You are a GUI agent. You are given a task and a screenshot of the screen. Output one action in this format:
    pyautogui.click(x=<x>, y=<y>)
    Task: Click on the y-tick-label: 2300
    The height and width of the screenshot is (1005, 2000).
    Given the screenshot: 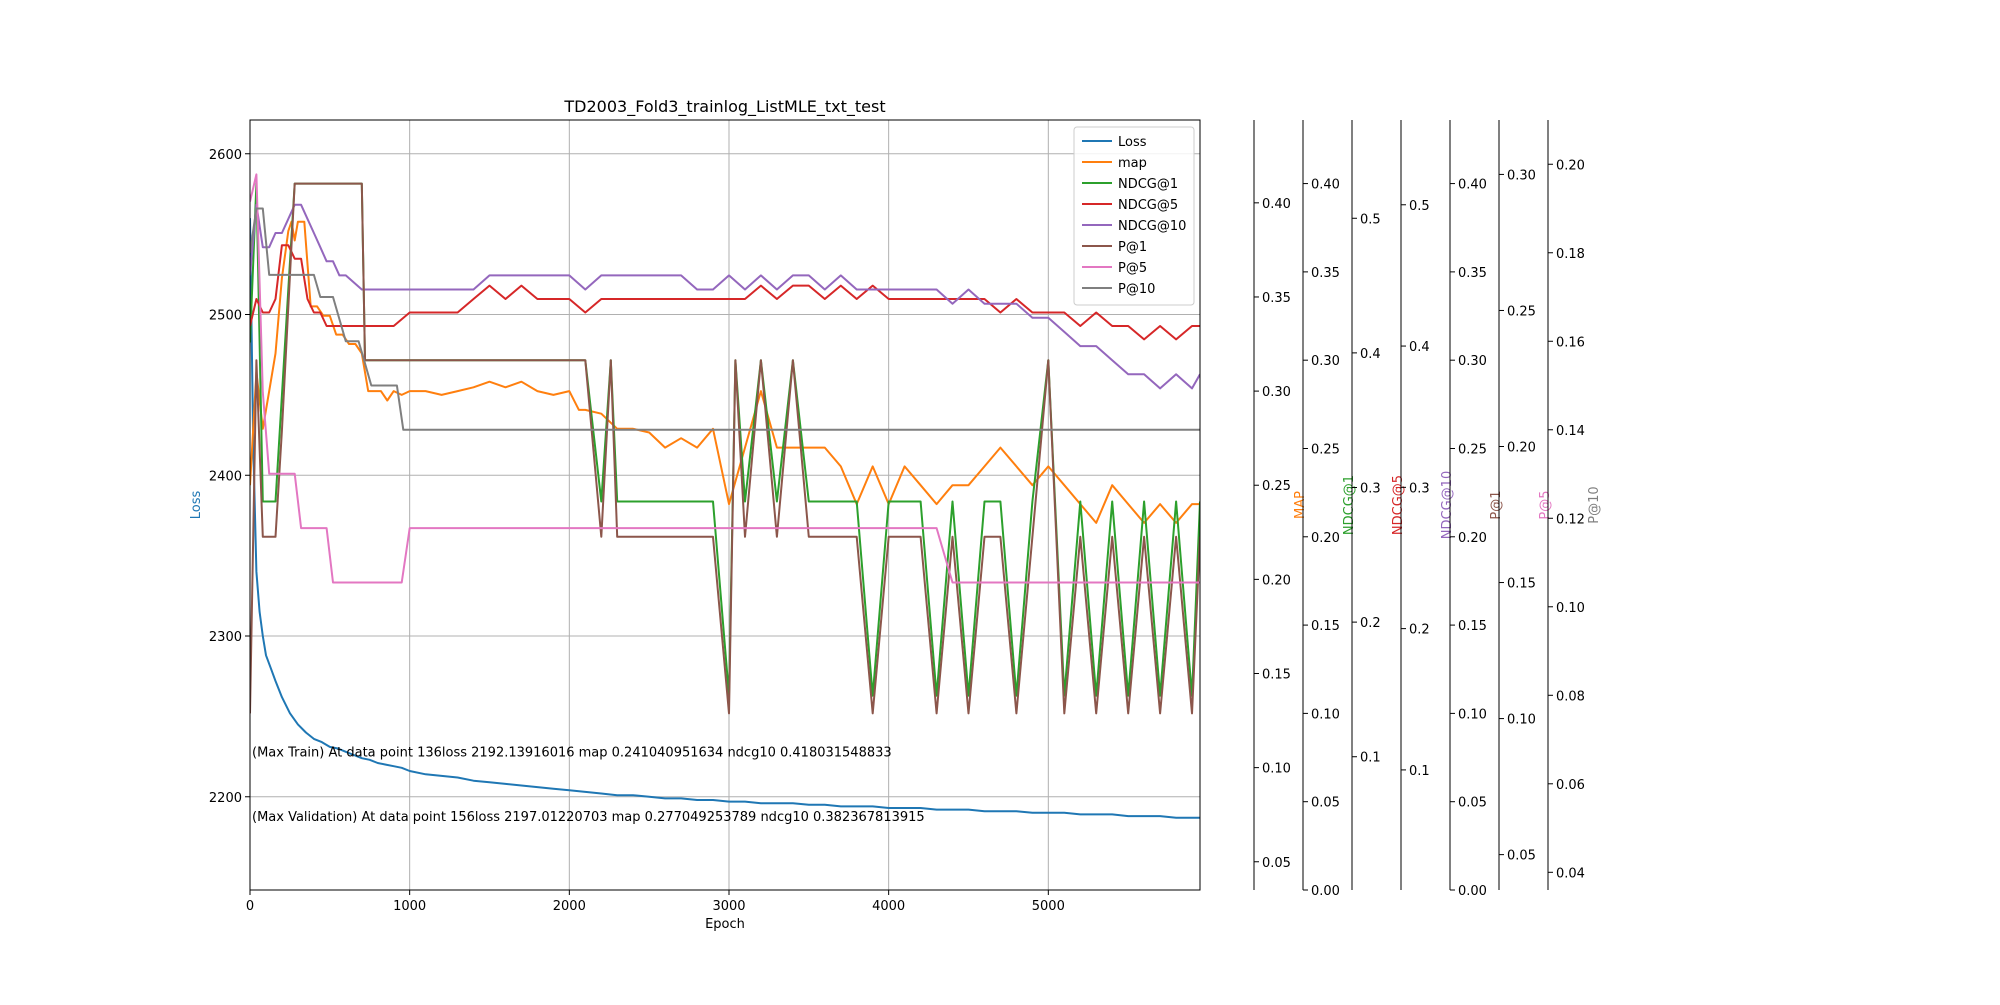 What is the action you would take?
    pyautogui.click(x=225, y=637)
    